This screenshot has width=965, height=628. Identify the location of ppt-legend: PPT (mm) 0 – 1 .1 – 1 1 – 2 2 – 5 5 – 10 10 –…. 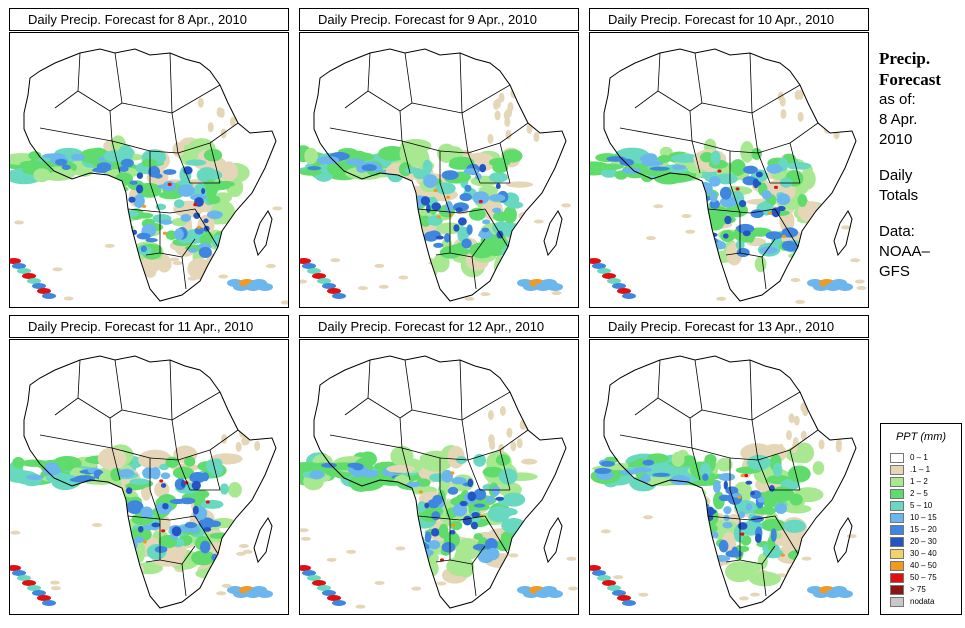
(921, 519).